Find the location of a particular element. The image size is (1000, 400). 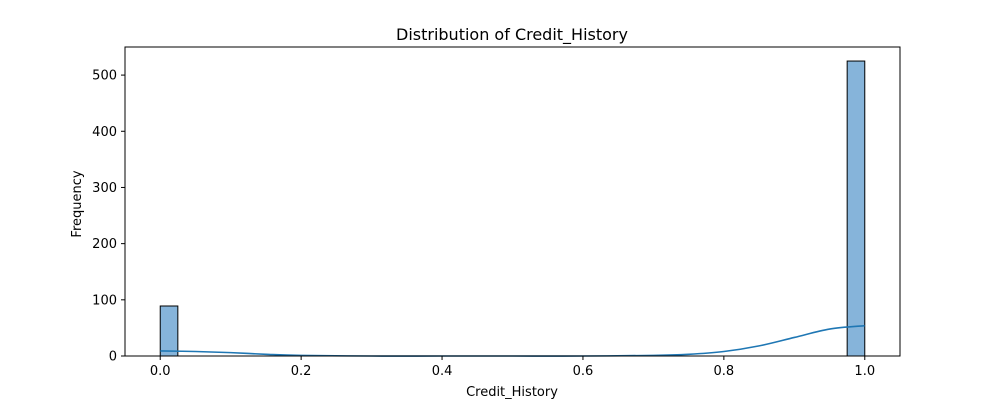

x-tick-label: 0.2 is located at coordinates (301, 371).